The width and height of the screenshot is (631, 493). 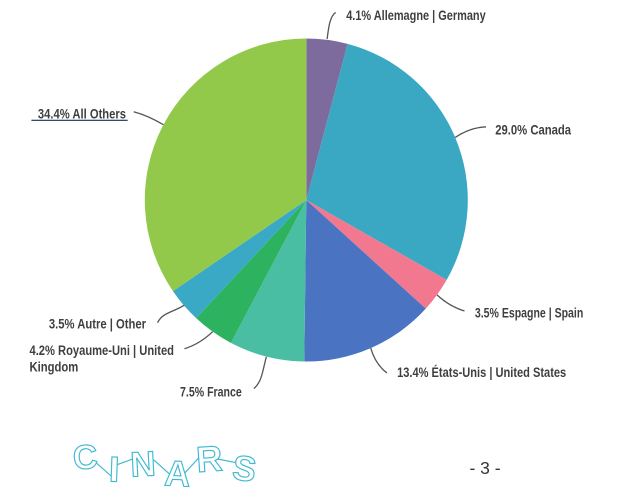 What do you see at coordinates (85, 458) in the screenshot?
I see `svg-text: C` at bounding box center [85, 458].